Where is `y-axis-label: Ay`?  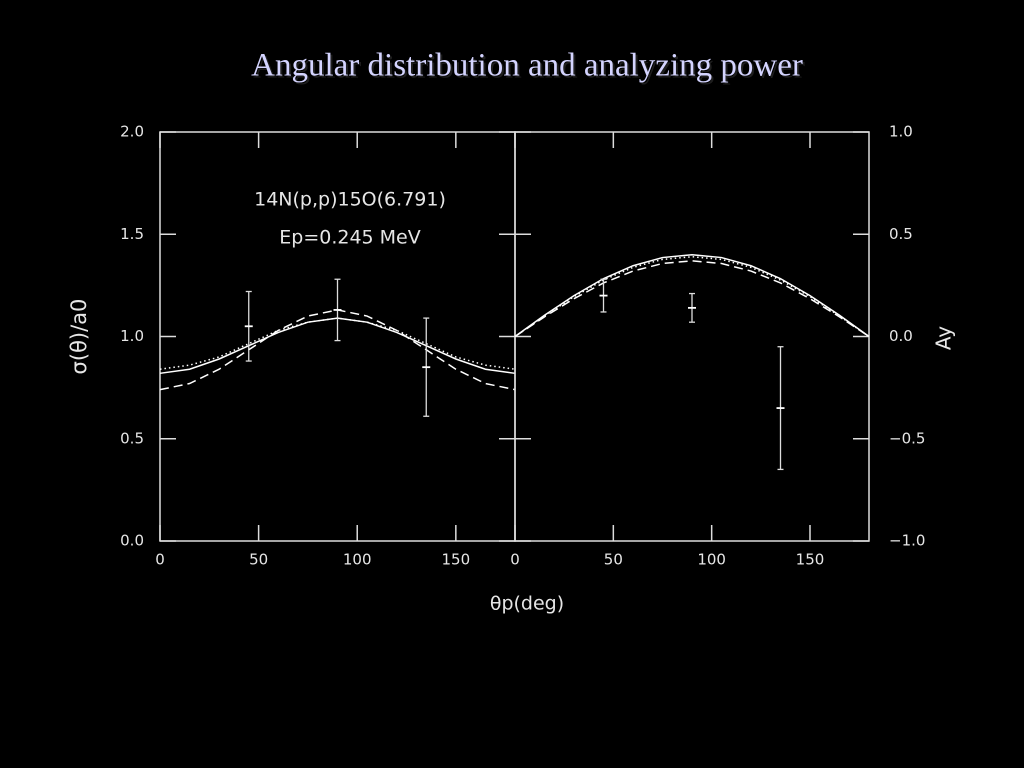 y-axis-label: Ay is located at coordinates (944, 338).